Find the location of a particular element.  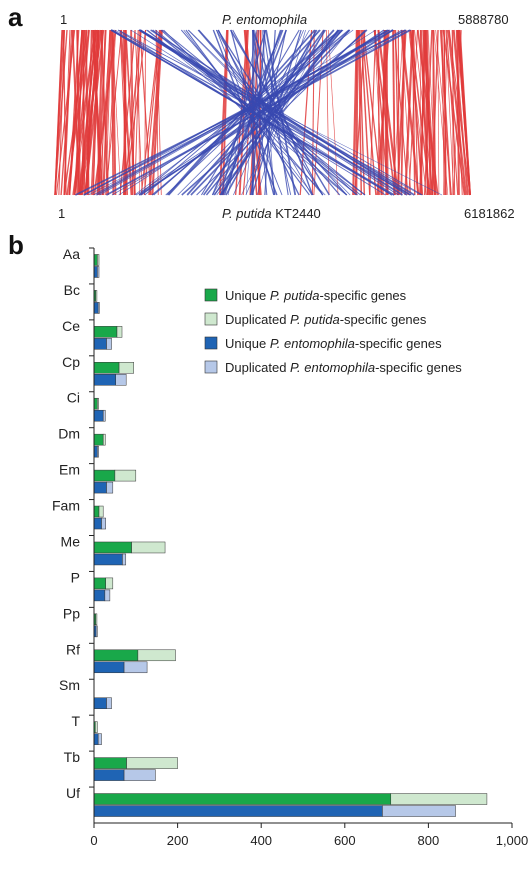

bottom-genome-species: P. putida is located at coordinates (247, 213).